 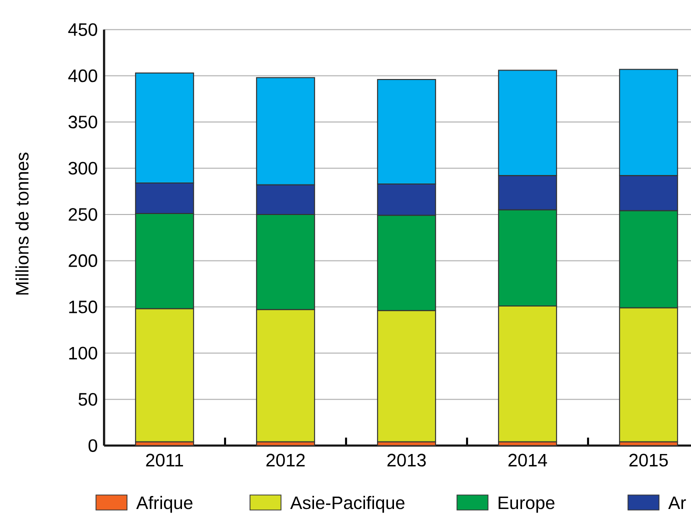 I want to click on x-tick-label: 2012, so click(x=285, y=460).